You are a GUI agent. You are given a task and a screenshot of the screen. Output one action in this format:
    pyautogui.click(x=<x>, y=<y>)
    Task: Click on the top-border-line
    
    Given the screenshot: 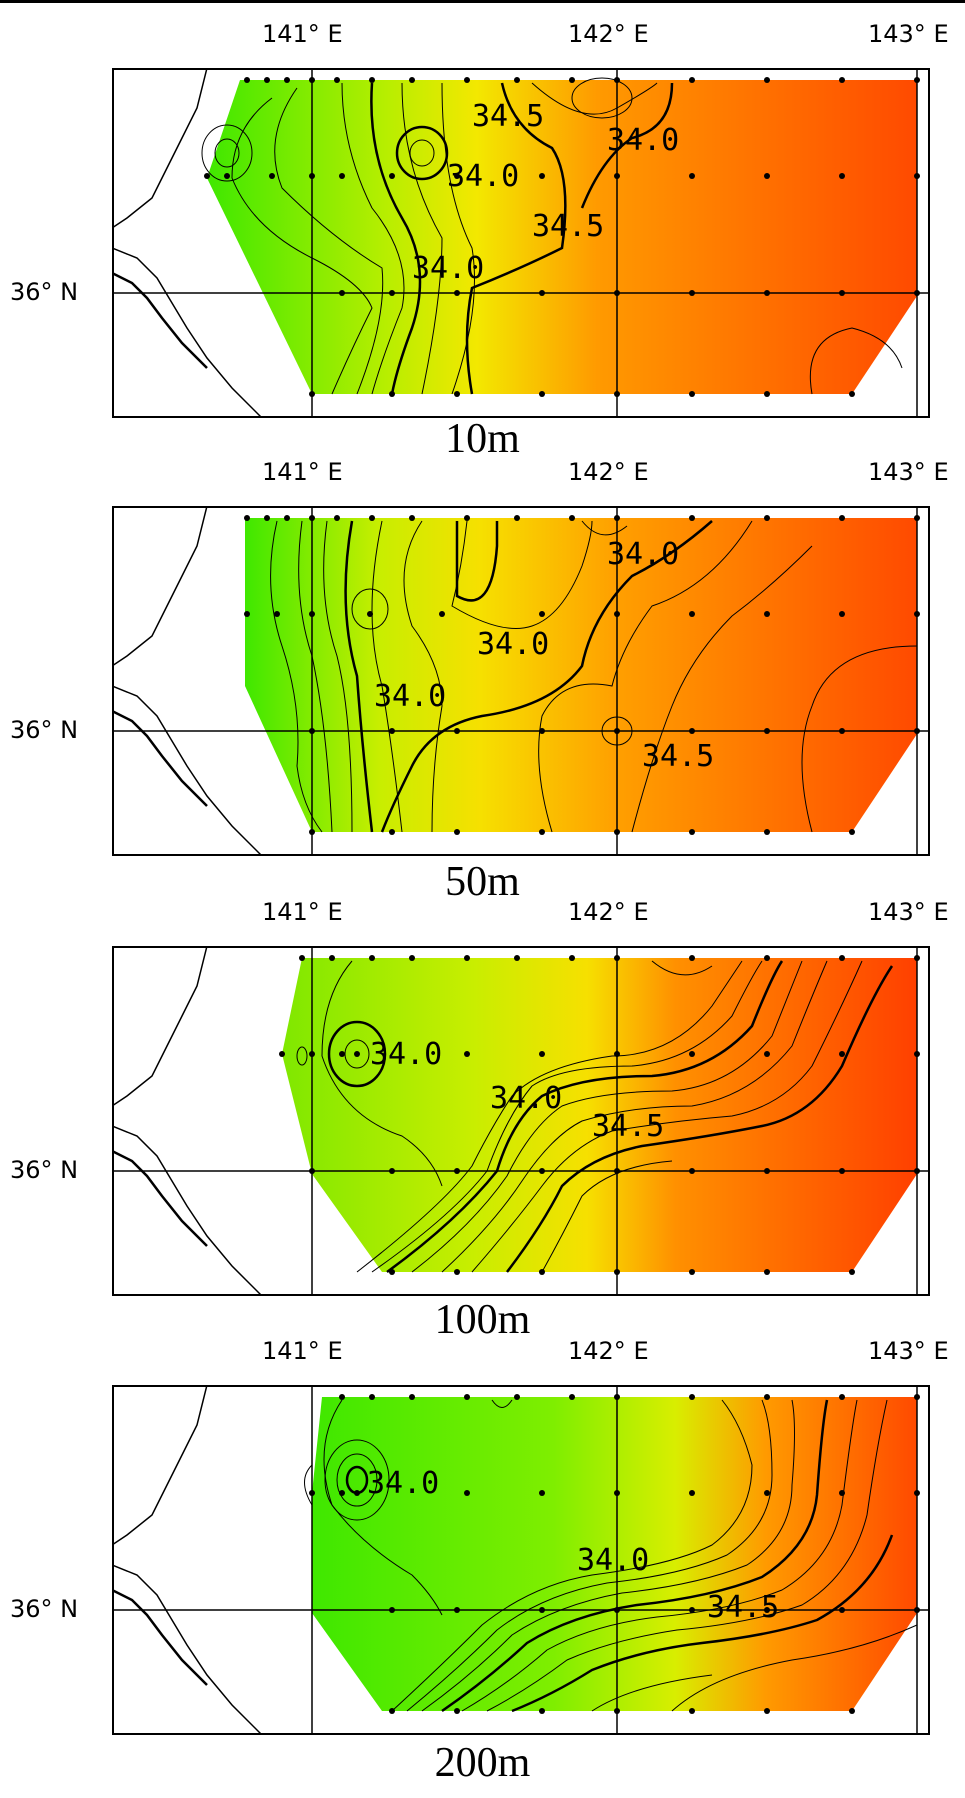 What is the action you would take?
    pyautogui.click(x=482, y=1)
    